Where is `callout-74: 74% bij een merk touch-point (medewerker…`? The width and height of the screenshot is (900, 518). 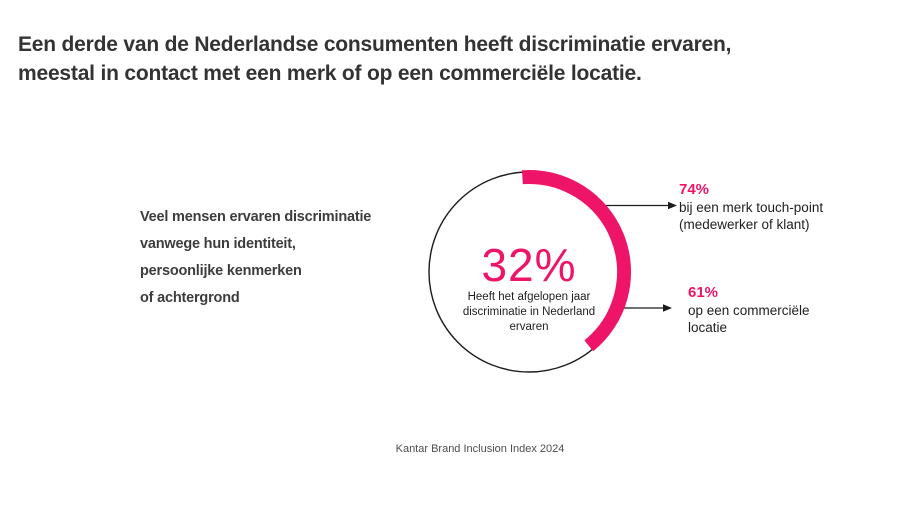
callout-74: 74% bij een merk touch-point (medewerker… is located at coordinates (751, 207).